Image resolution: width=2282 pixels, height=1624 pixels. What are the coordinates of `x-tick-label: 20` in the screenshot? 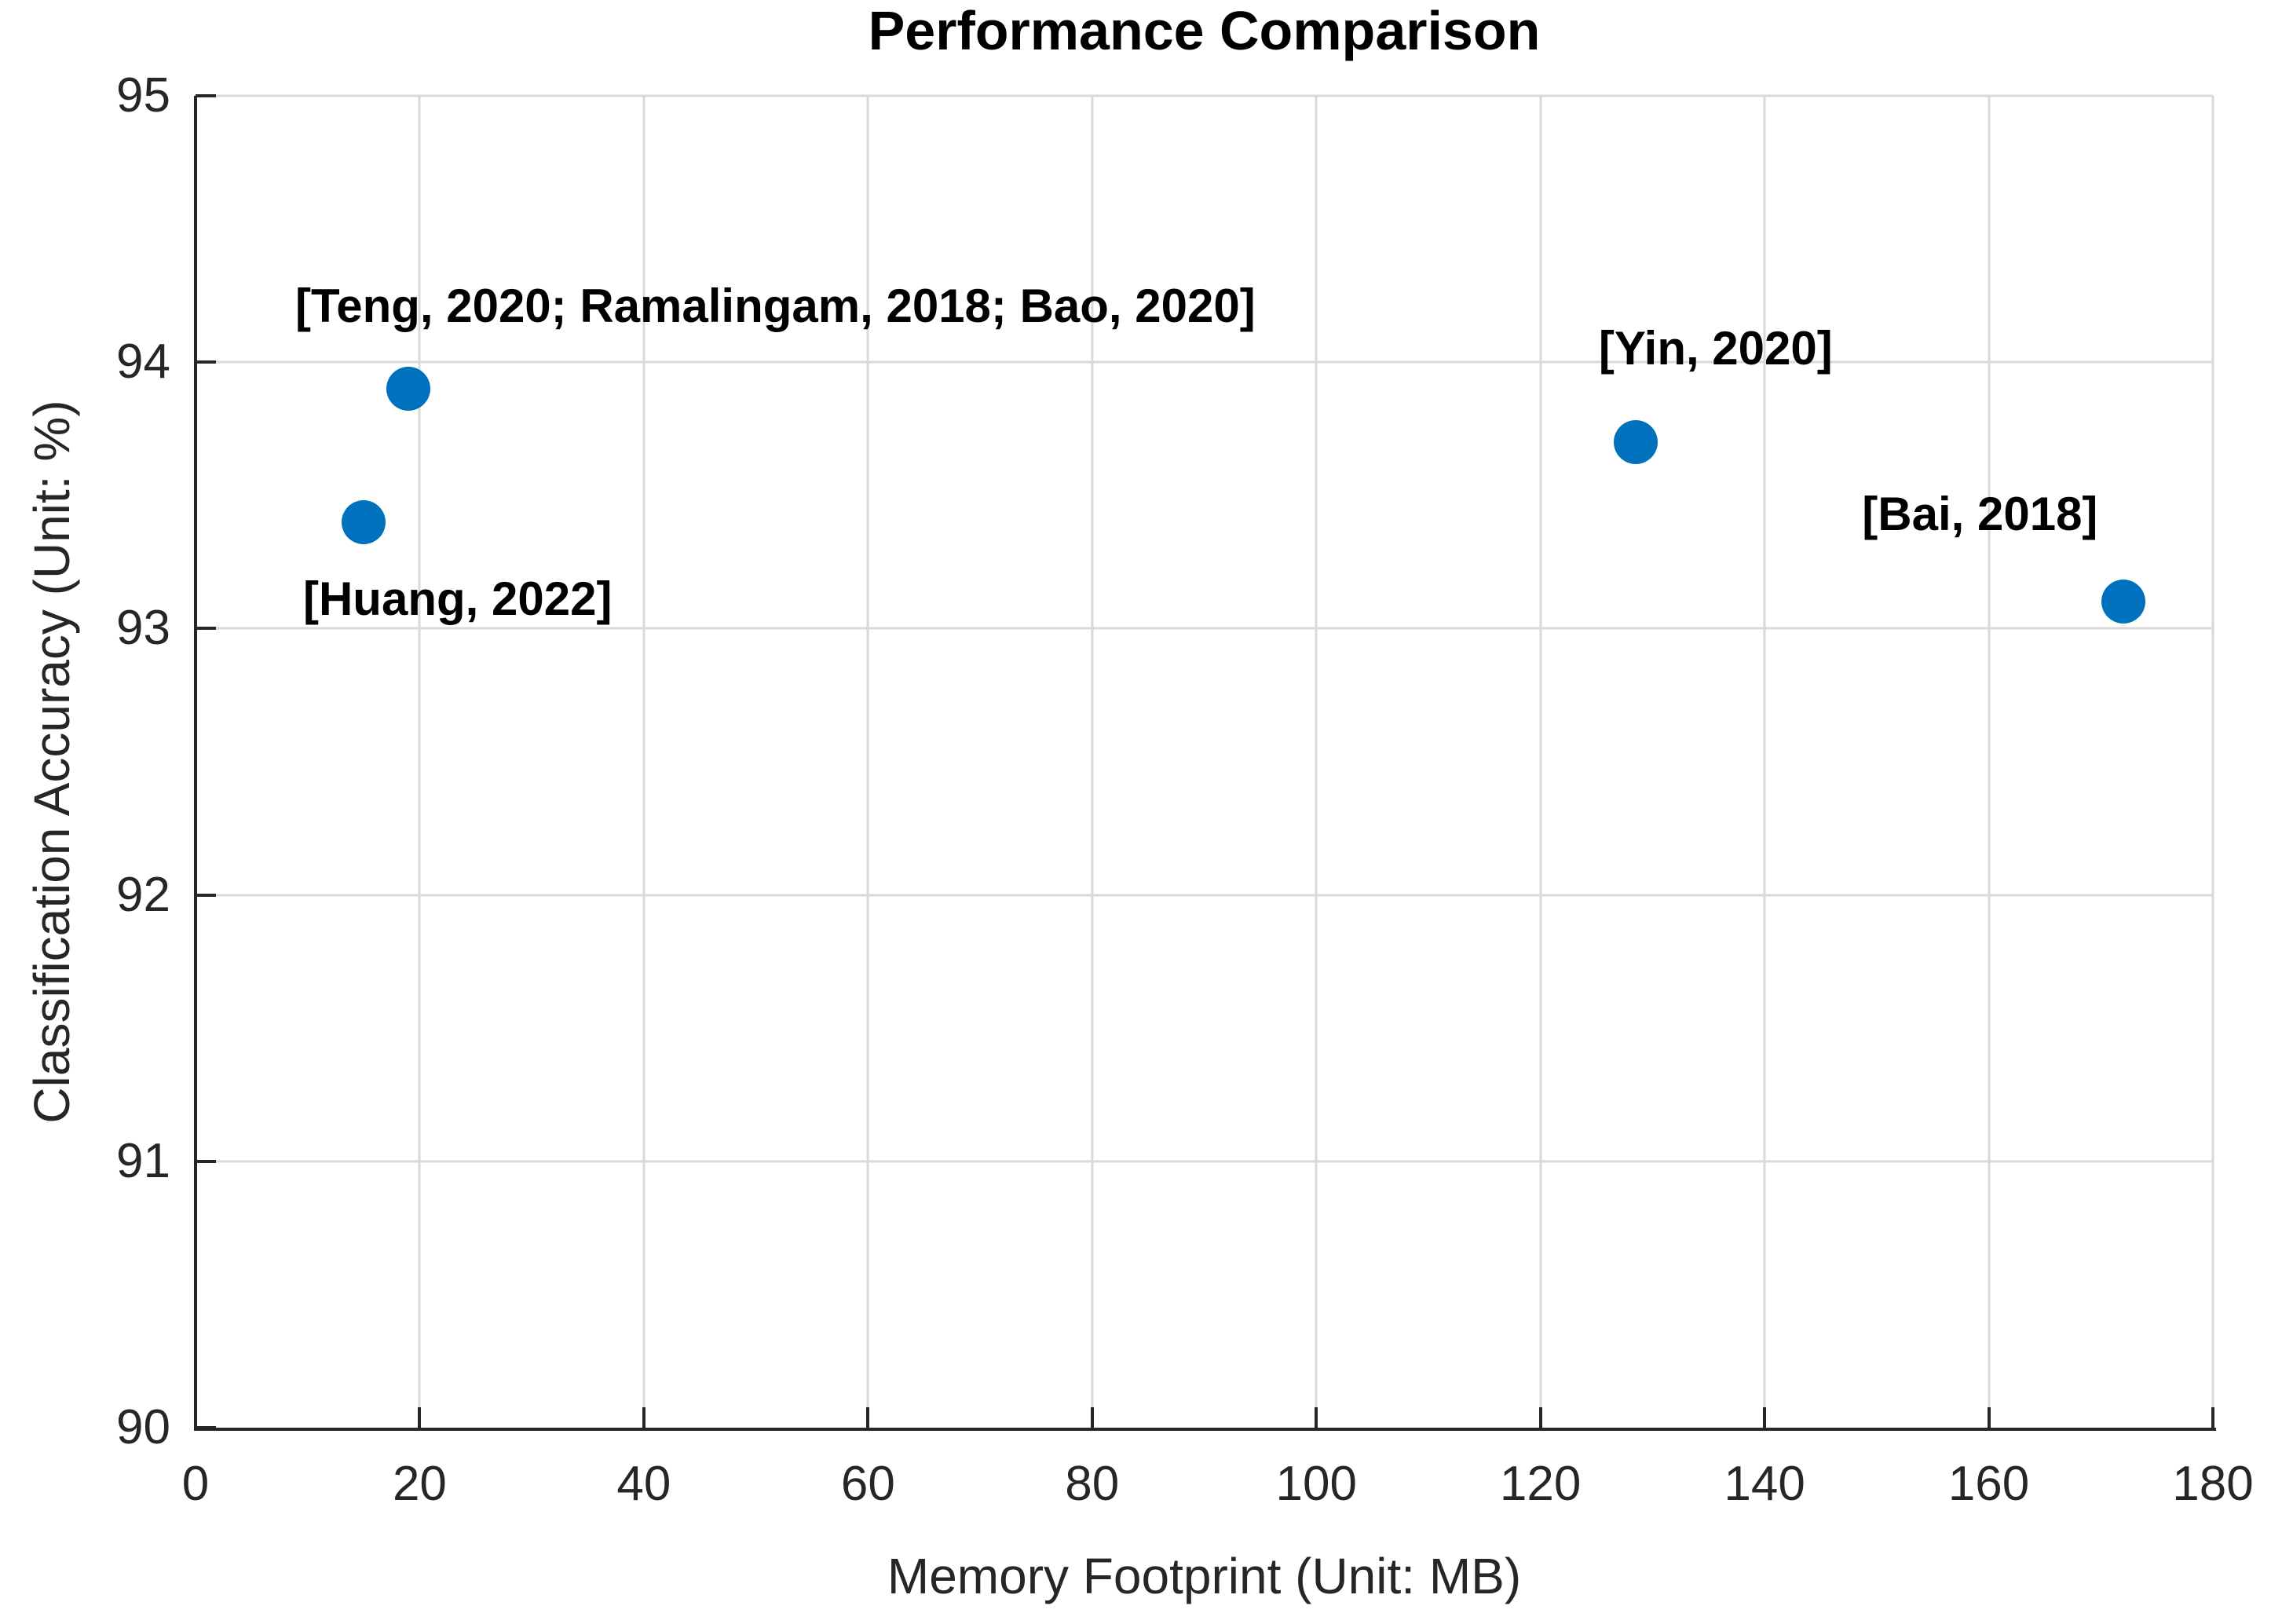 It's located at (419, 1484).